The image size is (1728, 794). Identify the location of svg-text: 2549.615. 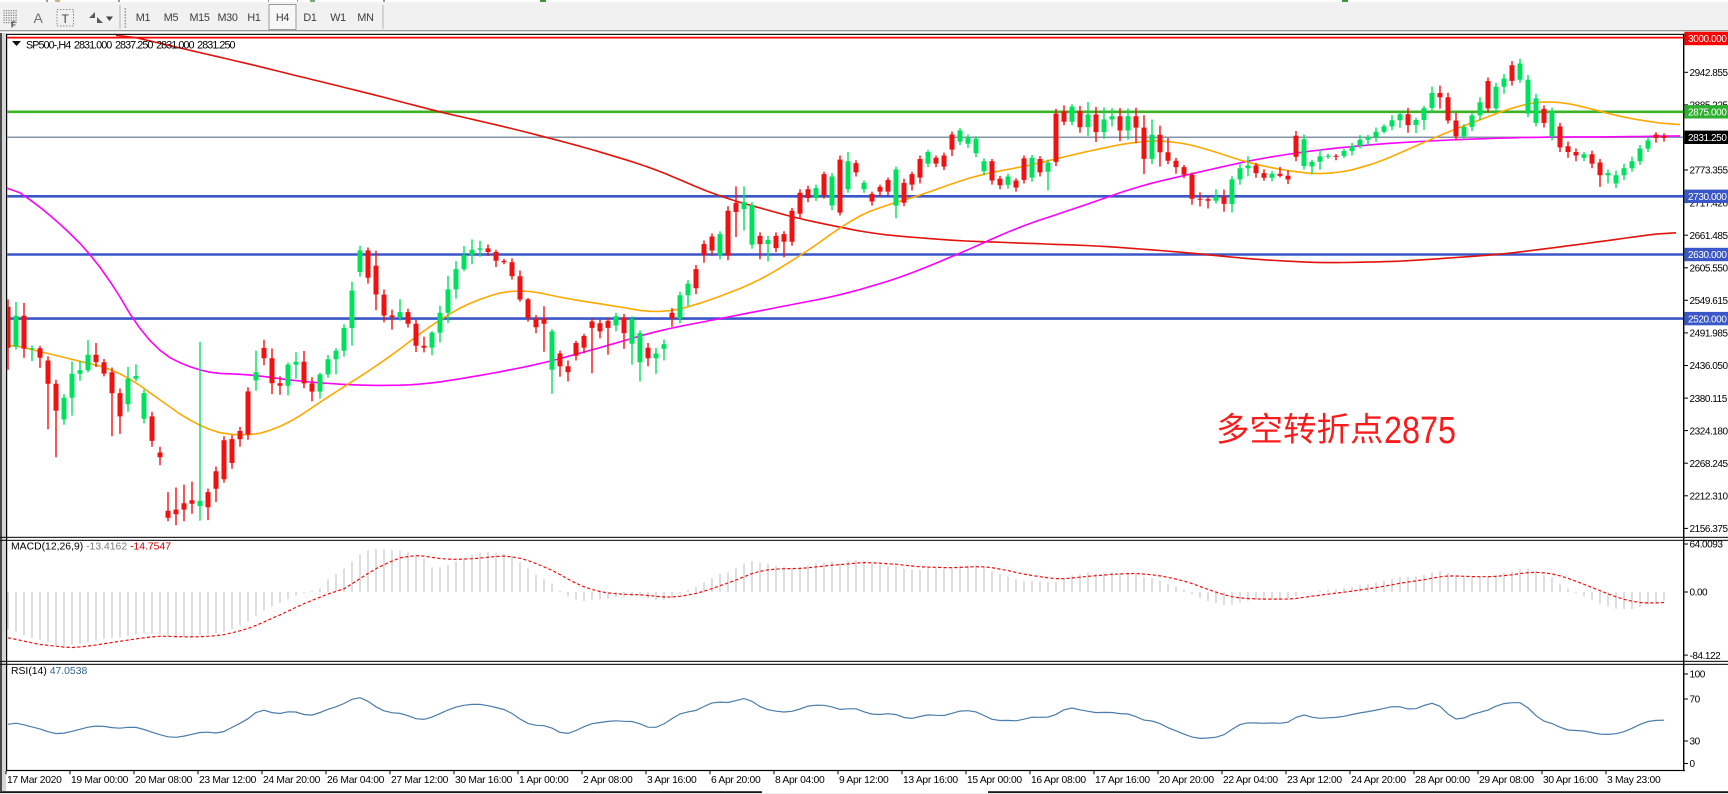
(1709, 301).